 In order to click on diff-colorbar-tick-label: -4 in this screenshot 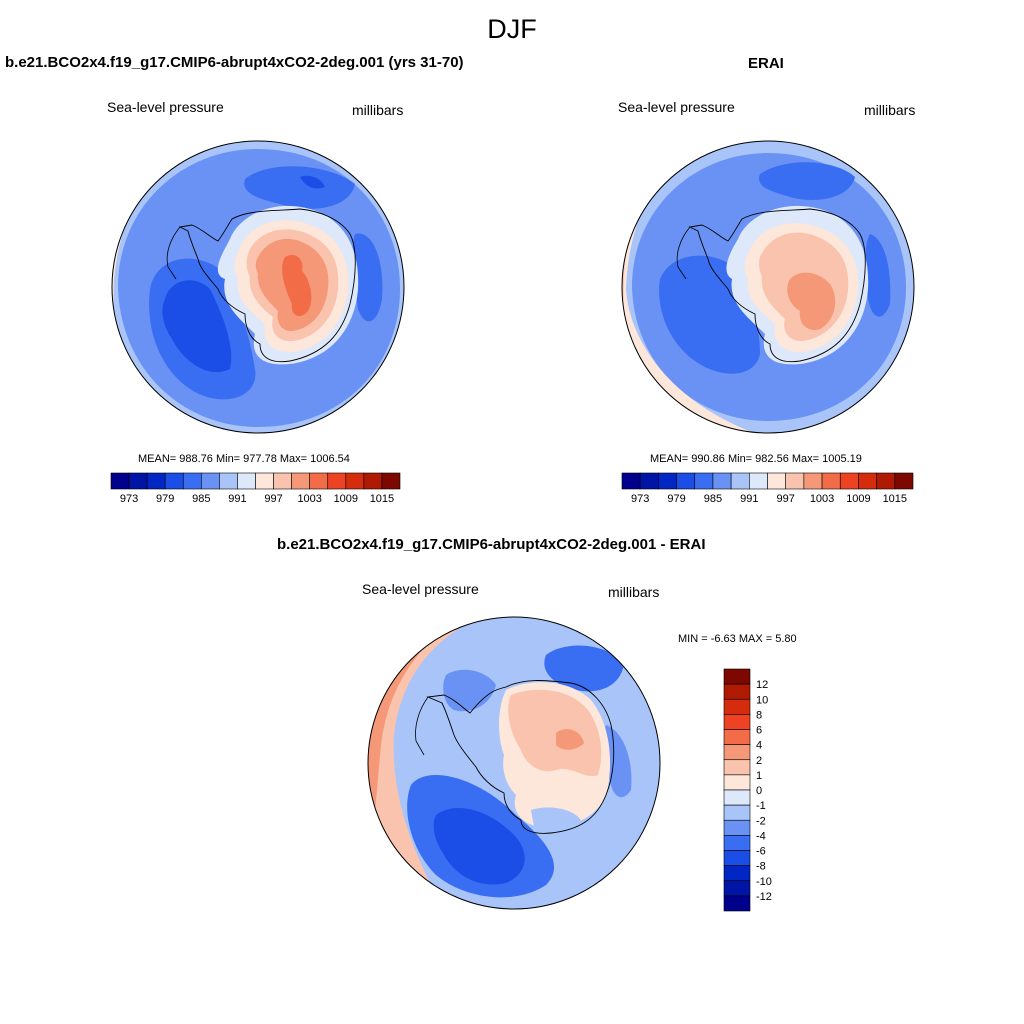, I will do `click(761, 836)`.